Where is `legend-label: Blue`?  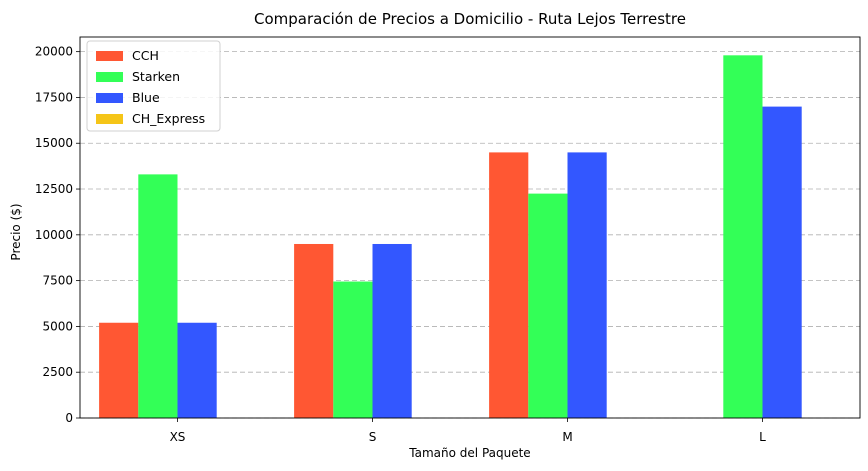
legend-label: Blue is located at coordinates (146, 97).